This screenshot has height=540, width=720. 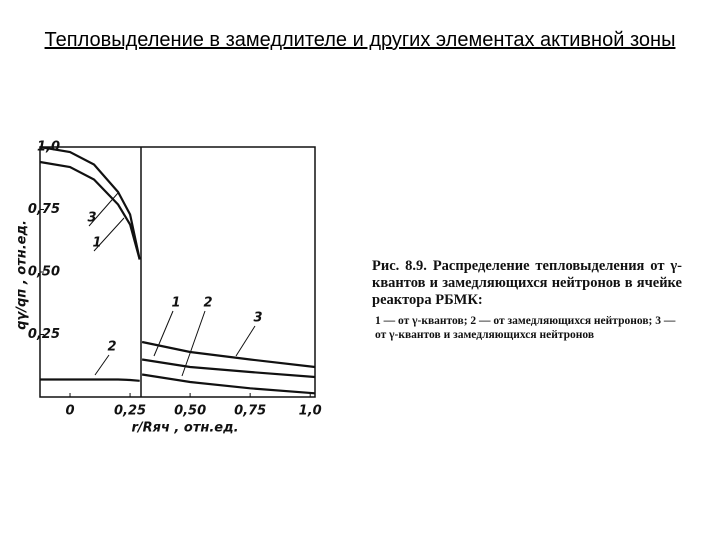 I want to click on x-tick-label: 0,75, so click(x=250, y=411).